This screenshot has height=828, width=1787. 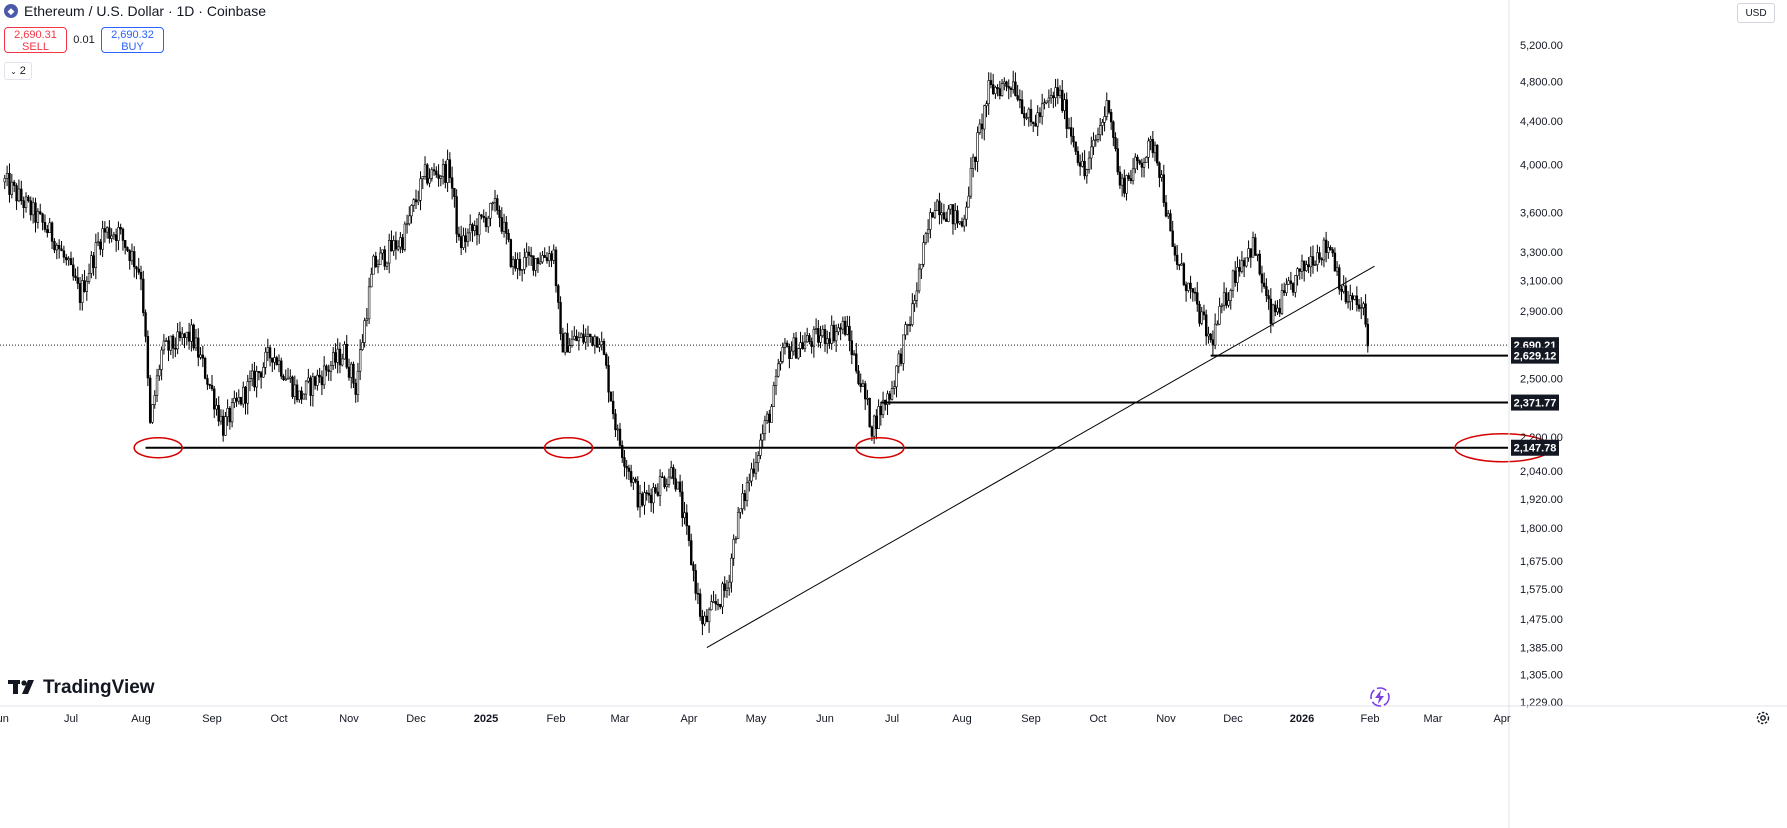 What do you see at coordinates (132, 47) in the screenshot?
I see `buy-label: BUY` at bounding box center [132, 47].